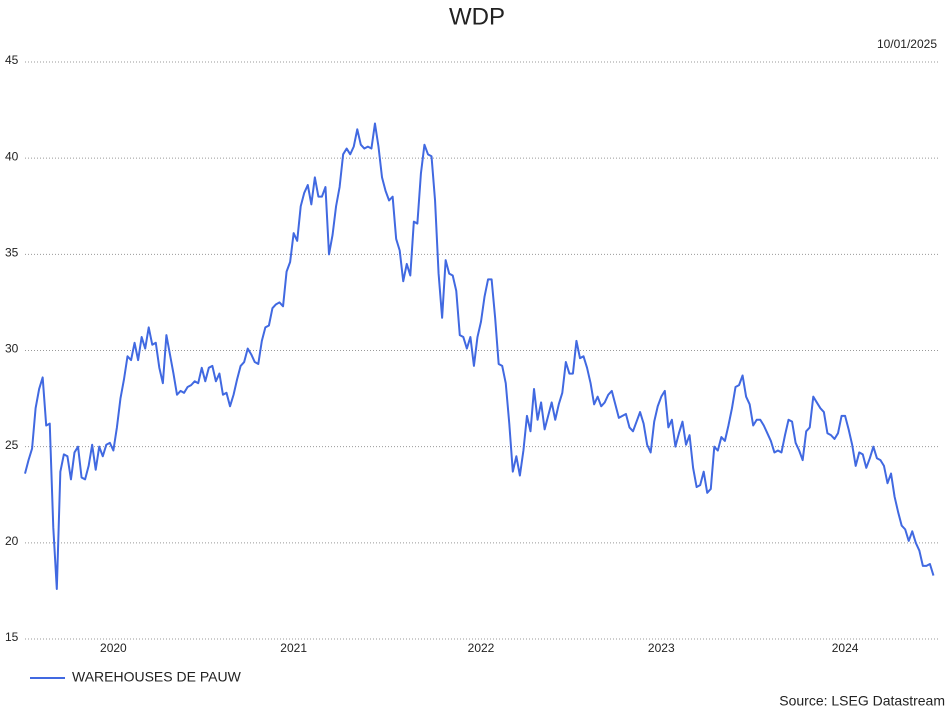  Describe the element at coordinates (12, 637) in the screenshot. I see `y-tick-label: 15` at that location.